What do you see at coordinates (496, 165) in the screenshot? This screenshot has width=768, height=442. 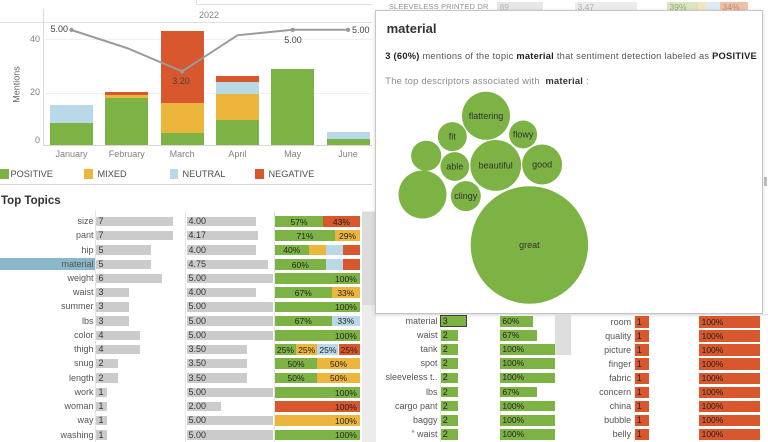 I see `svg-text: beautiful` at bounding box center [496, 165].